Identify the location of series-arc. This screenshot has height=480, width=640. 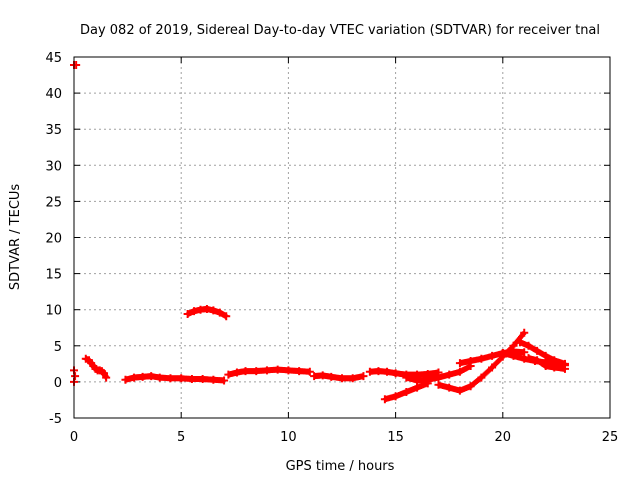
(207, 312).